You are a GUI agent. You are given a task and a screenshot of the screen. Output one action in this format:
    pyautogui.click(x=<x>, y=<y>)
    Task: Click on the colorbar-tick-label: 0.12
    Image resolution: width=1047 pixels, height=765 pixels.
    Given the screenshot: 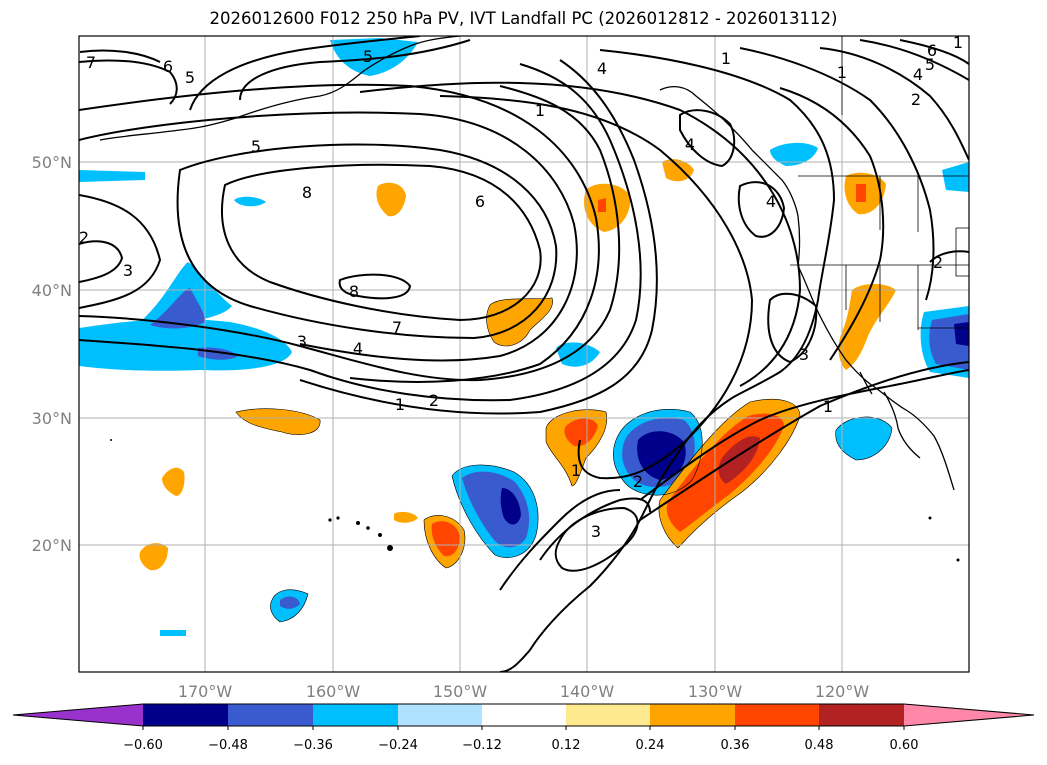 What is the action you would take?
    pyautogui.click(x=566, y=745)
    